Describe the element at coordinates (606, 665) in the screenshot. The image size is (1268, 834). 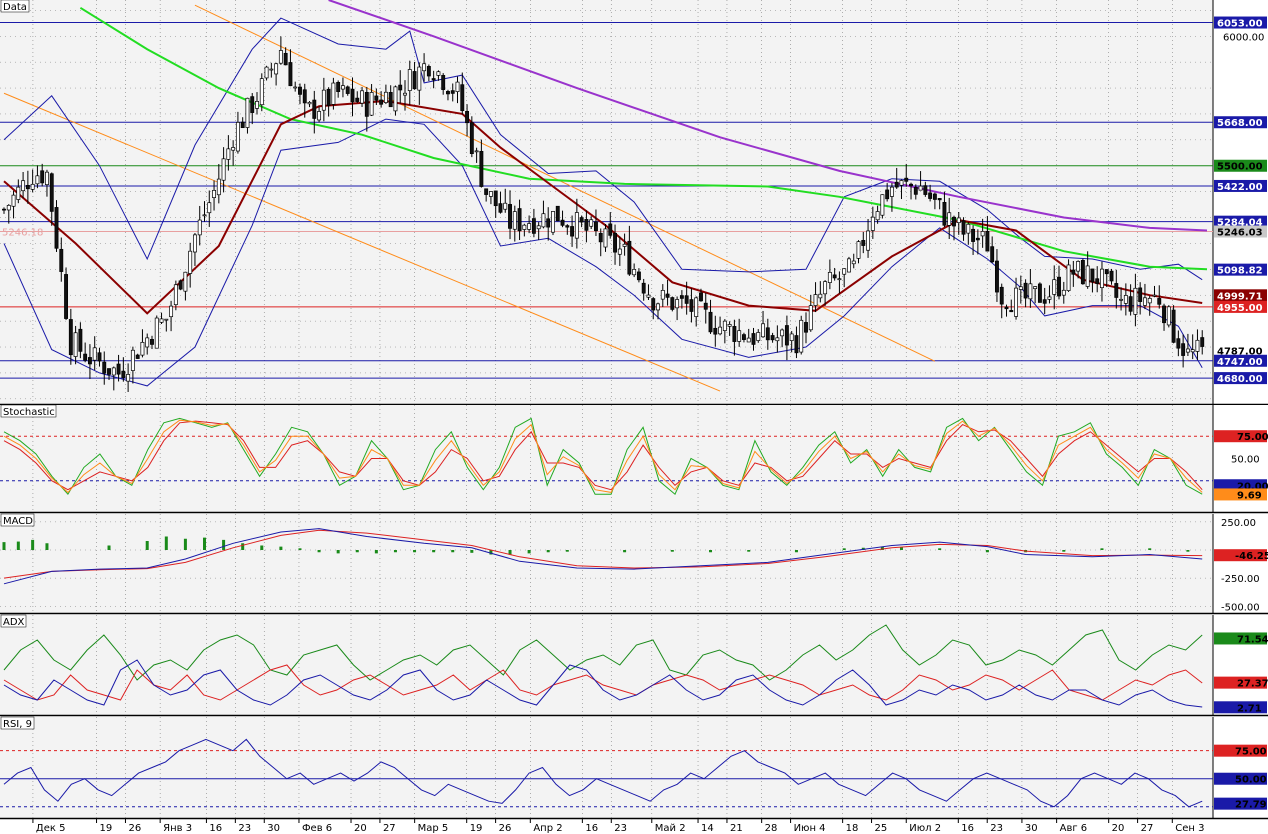
I see `panel-bg` at that location.